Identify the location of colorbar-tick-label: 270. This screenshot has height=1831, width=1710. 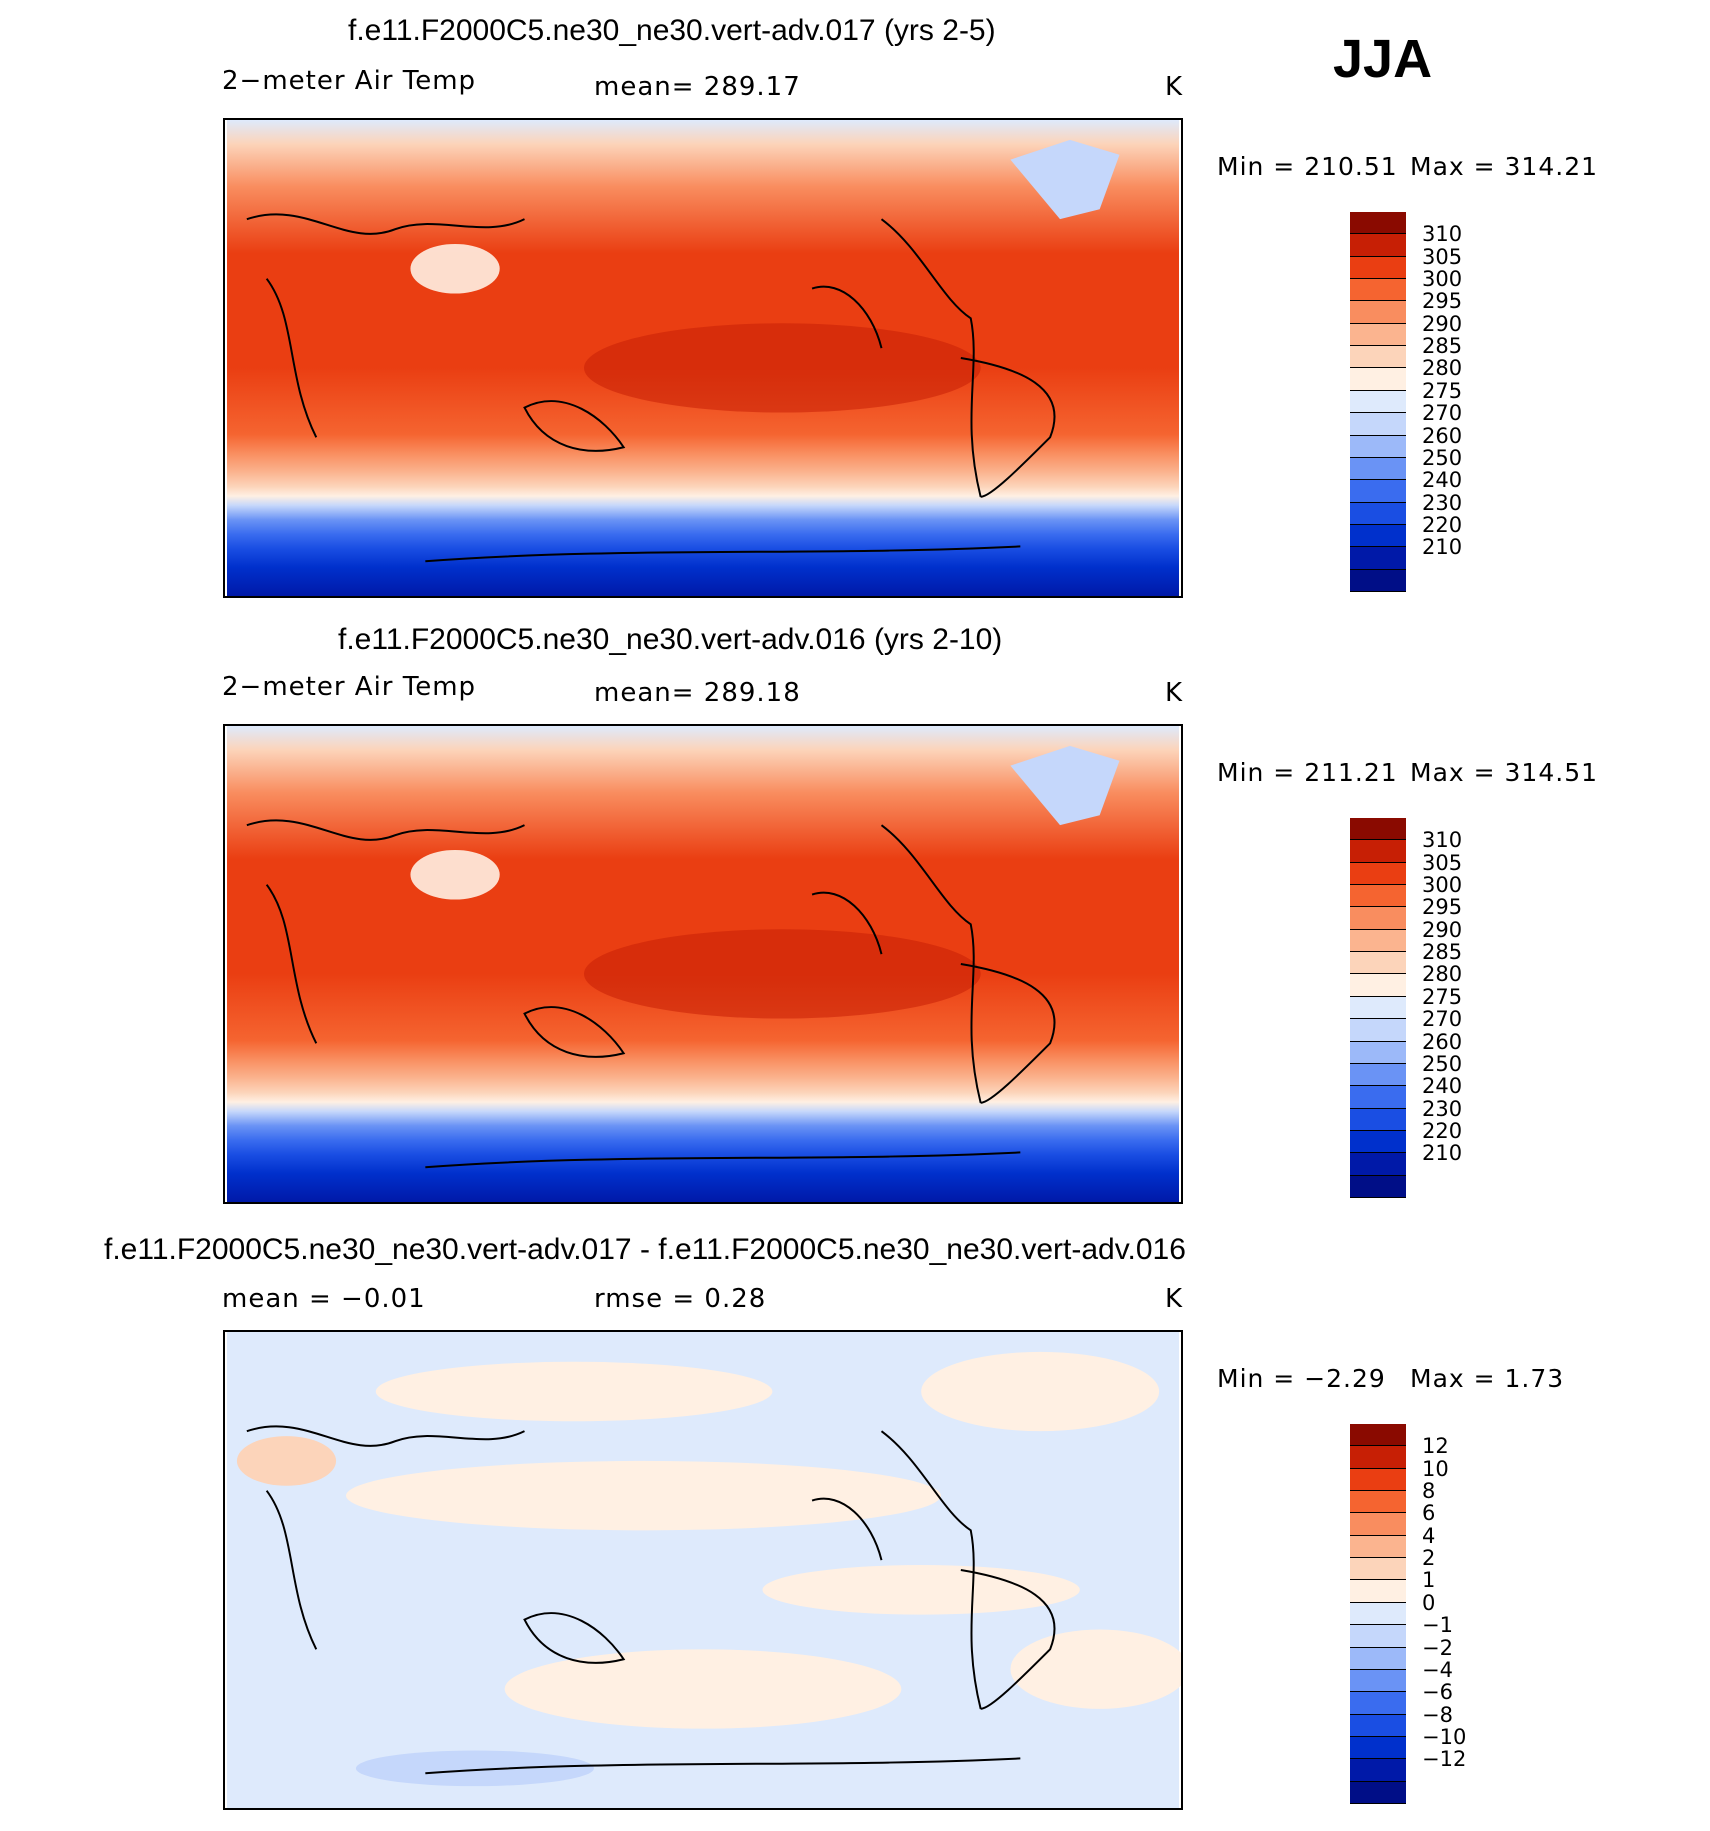
(1442, 1019).